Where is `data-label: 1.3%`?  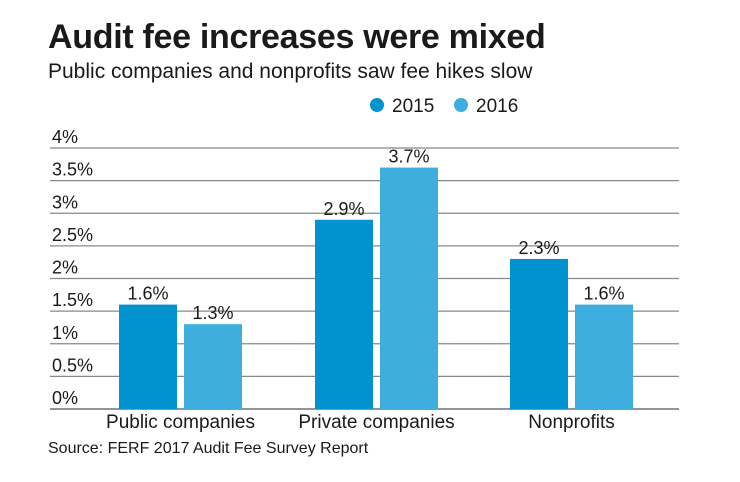
data-label: 1.3% is located at coordinates (212, 313).